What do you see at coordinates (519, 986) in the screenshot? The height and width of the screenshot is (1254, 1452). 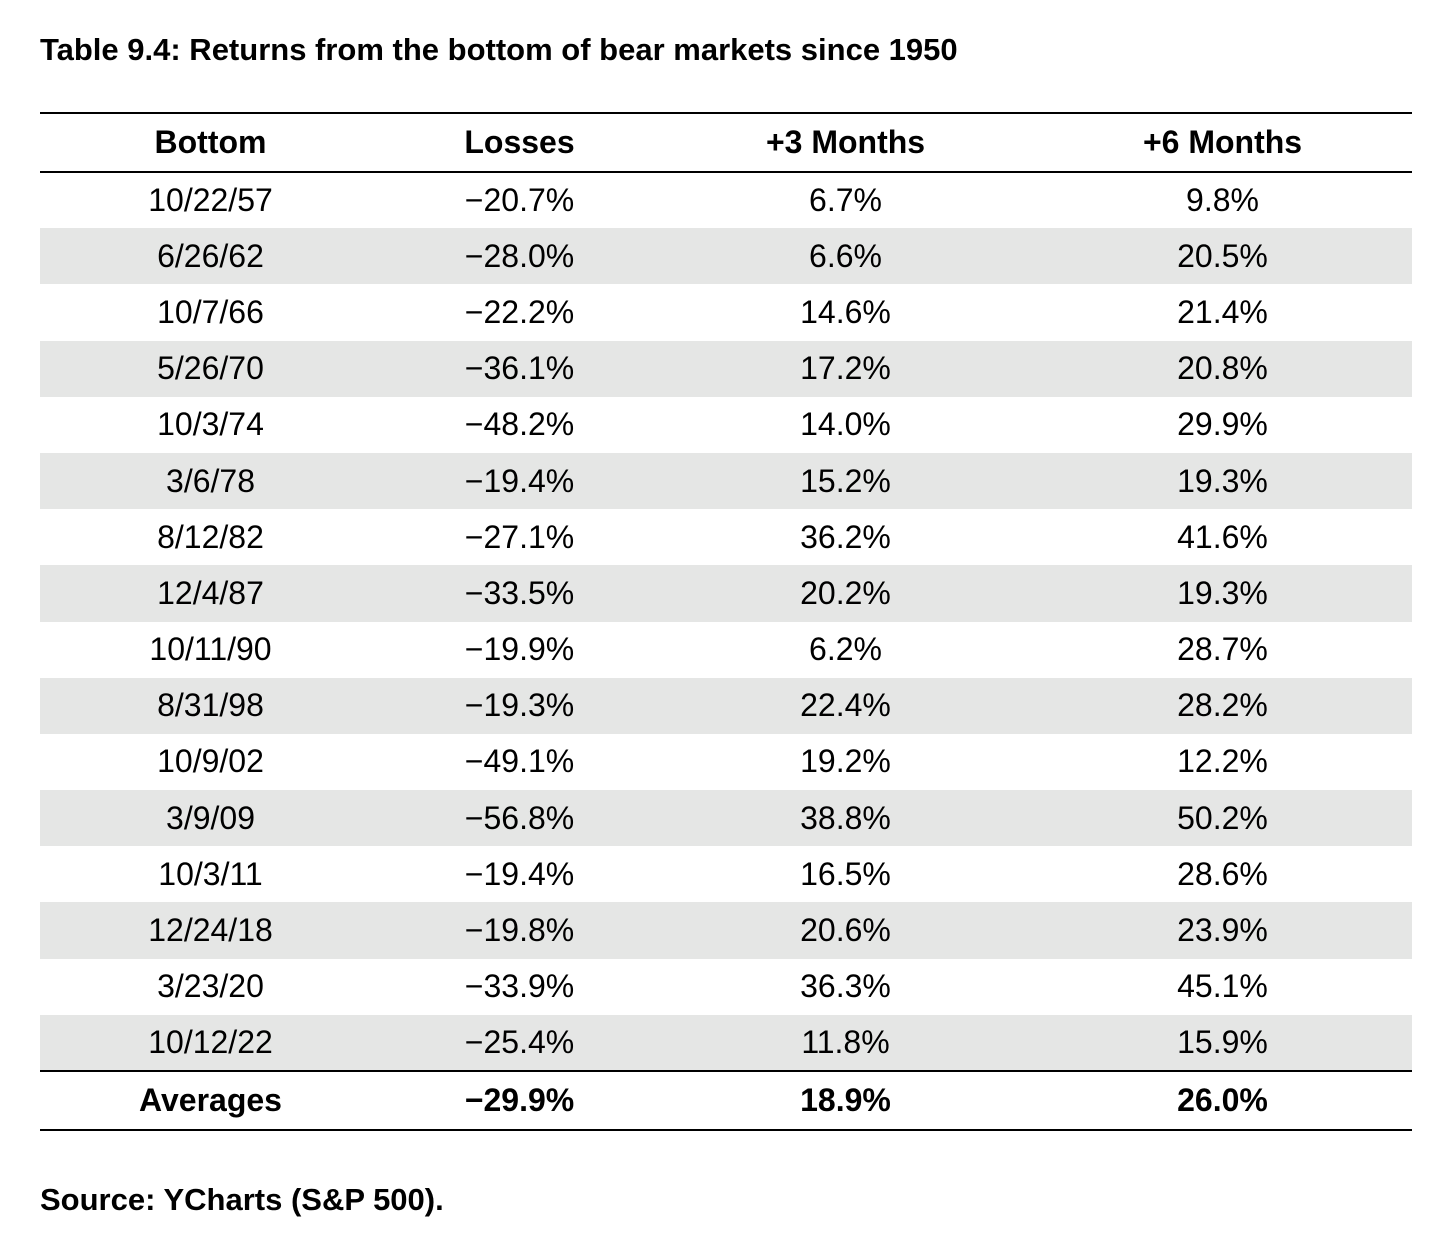 I see `cell-losses: −33.9%` at bounding box center [519, 986].